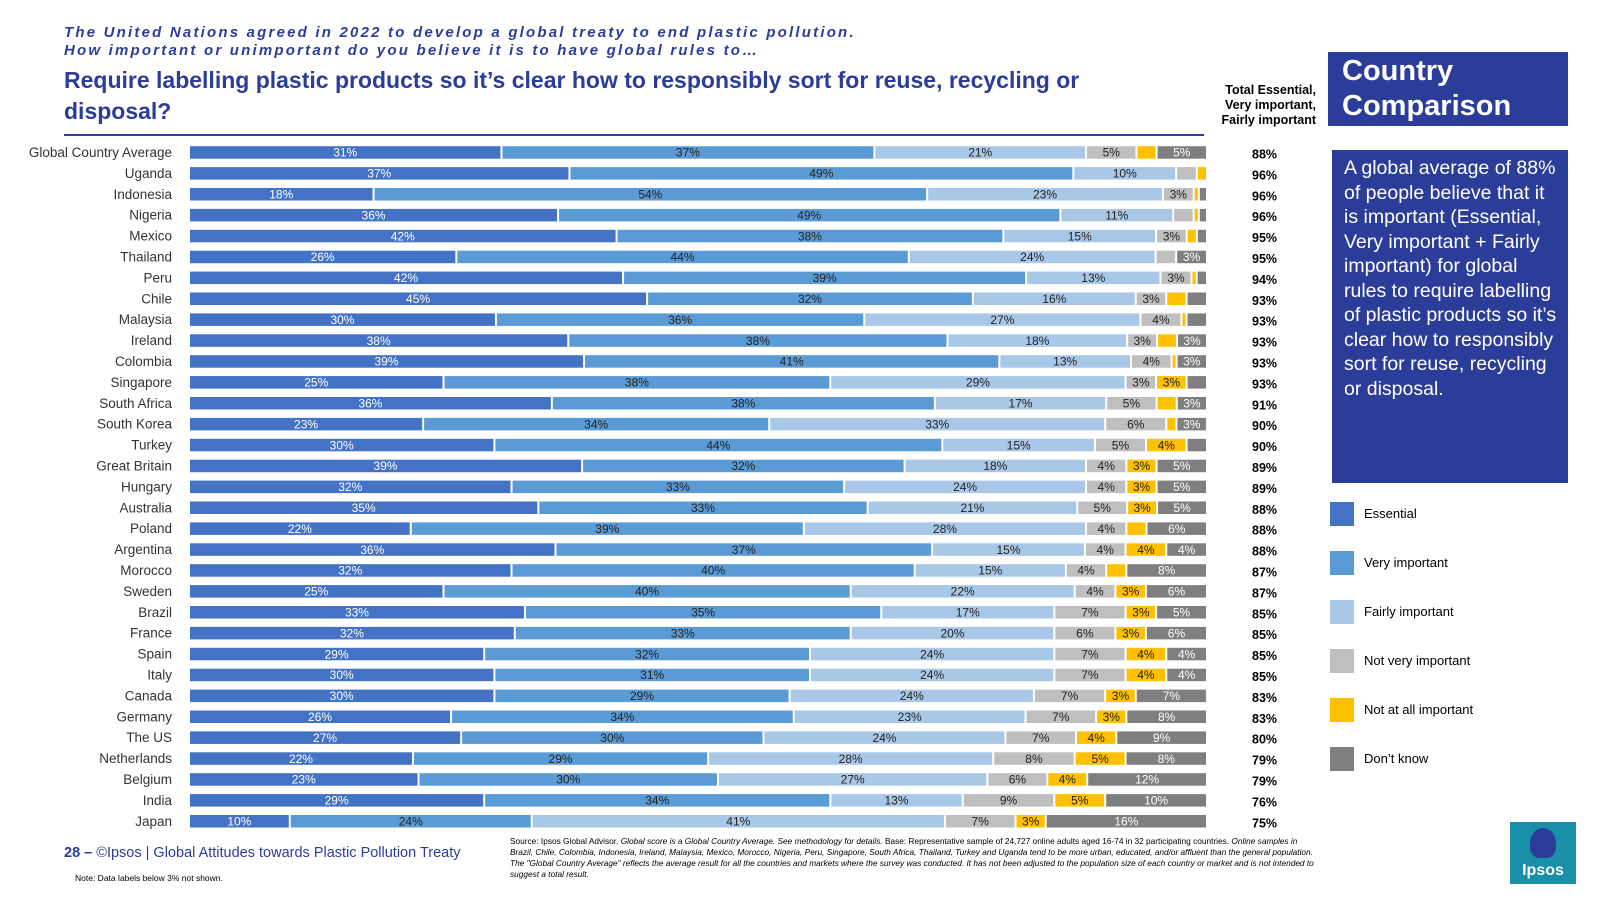 Image resolution: width=1600 pixels, height=900 pixels. I want to click on total-value-label: 83%, so click(1264, 719).